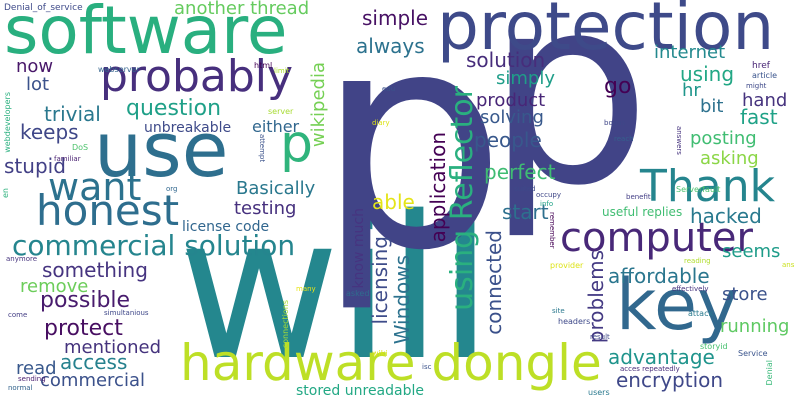 Image resolution: width=800 pixels, height=400 pixels. Describe the element at coordinates (661, 357) in the screenshot. I see `word-advantage: advantage` at that location.